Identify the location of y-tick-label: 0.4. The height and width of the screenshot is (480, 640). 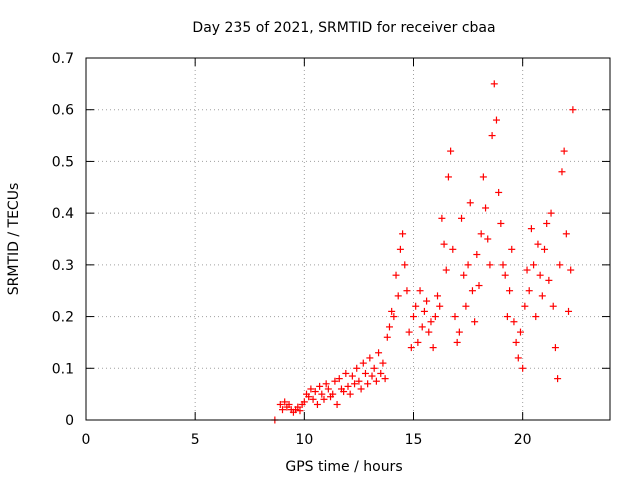
(63, 214).